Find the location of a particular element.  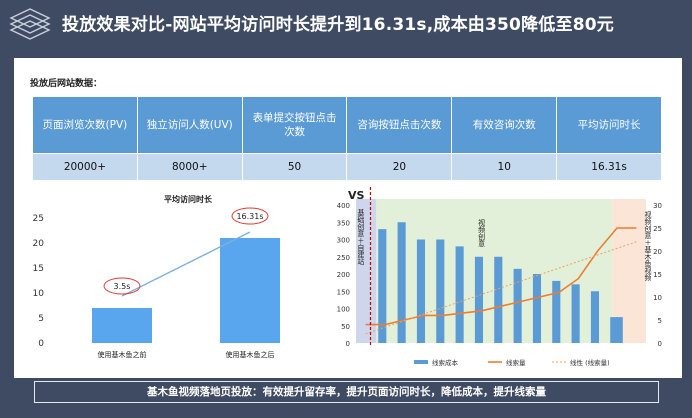

lead-volume-line is located at coordinates (501, 276).